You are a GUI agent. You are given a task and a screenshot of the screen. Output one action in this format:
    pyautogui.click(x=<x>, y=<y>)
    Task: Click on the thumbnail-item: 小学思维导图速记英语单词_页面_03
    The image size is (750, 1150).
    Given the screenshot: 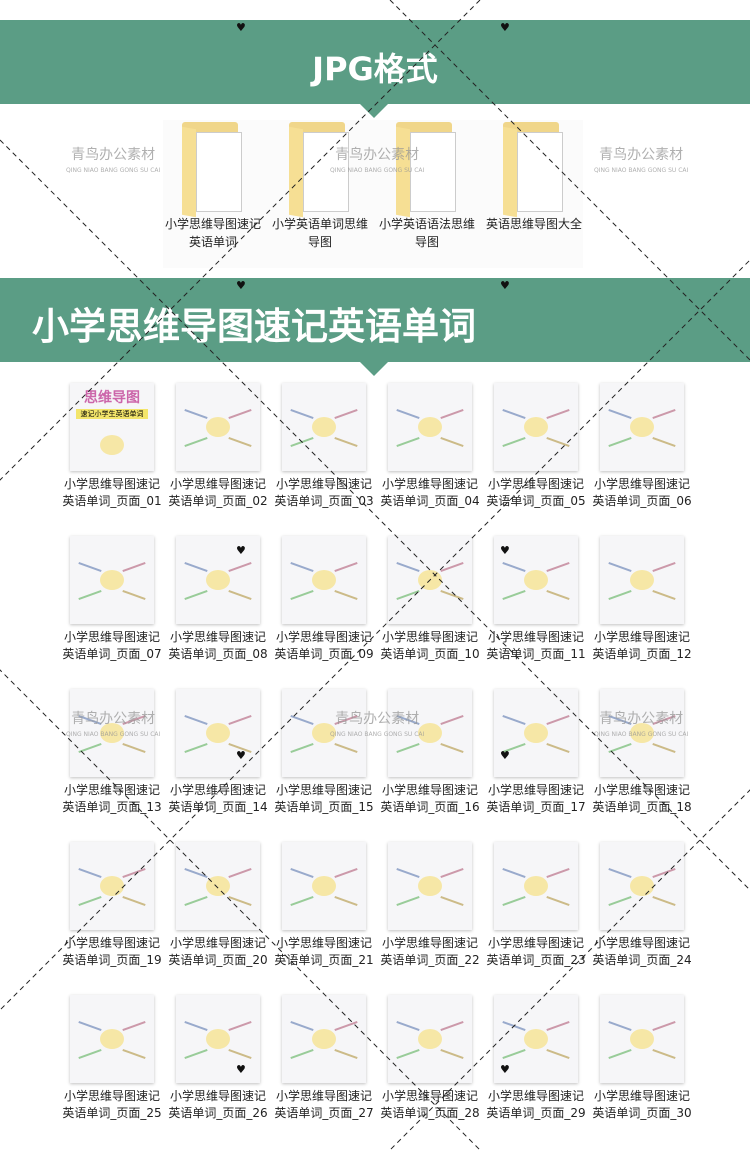 What is the action you would take?
    pyautogui.click(x=324, y=446)
    